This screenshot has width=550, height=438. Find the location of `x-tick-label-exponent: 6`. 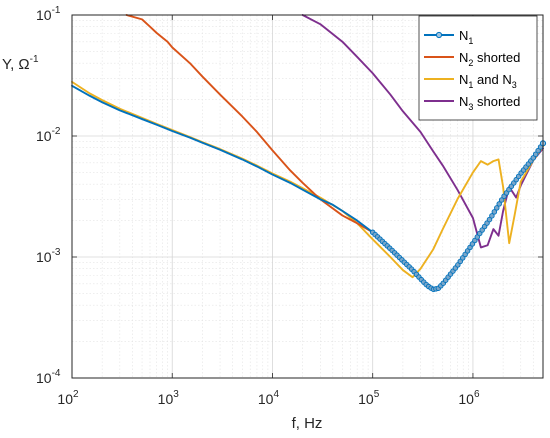

x-tick-label-exponent: 6 is located at coordinates (477, 394).